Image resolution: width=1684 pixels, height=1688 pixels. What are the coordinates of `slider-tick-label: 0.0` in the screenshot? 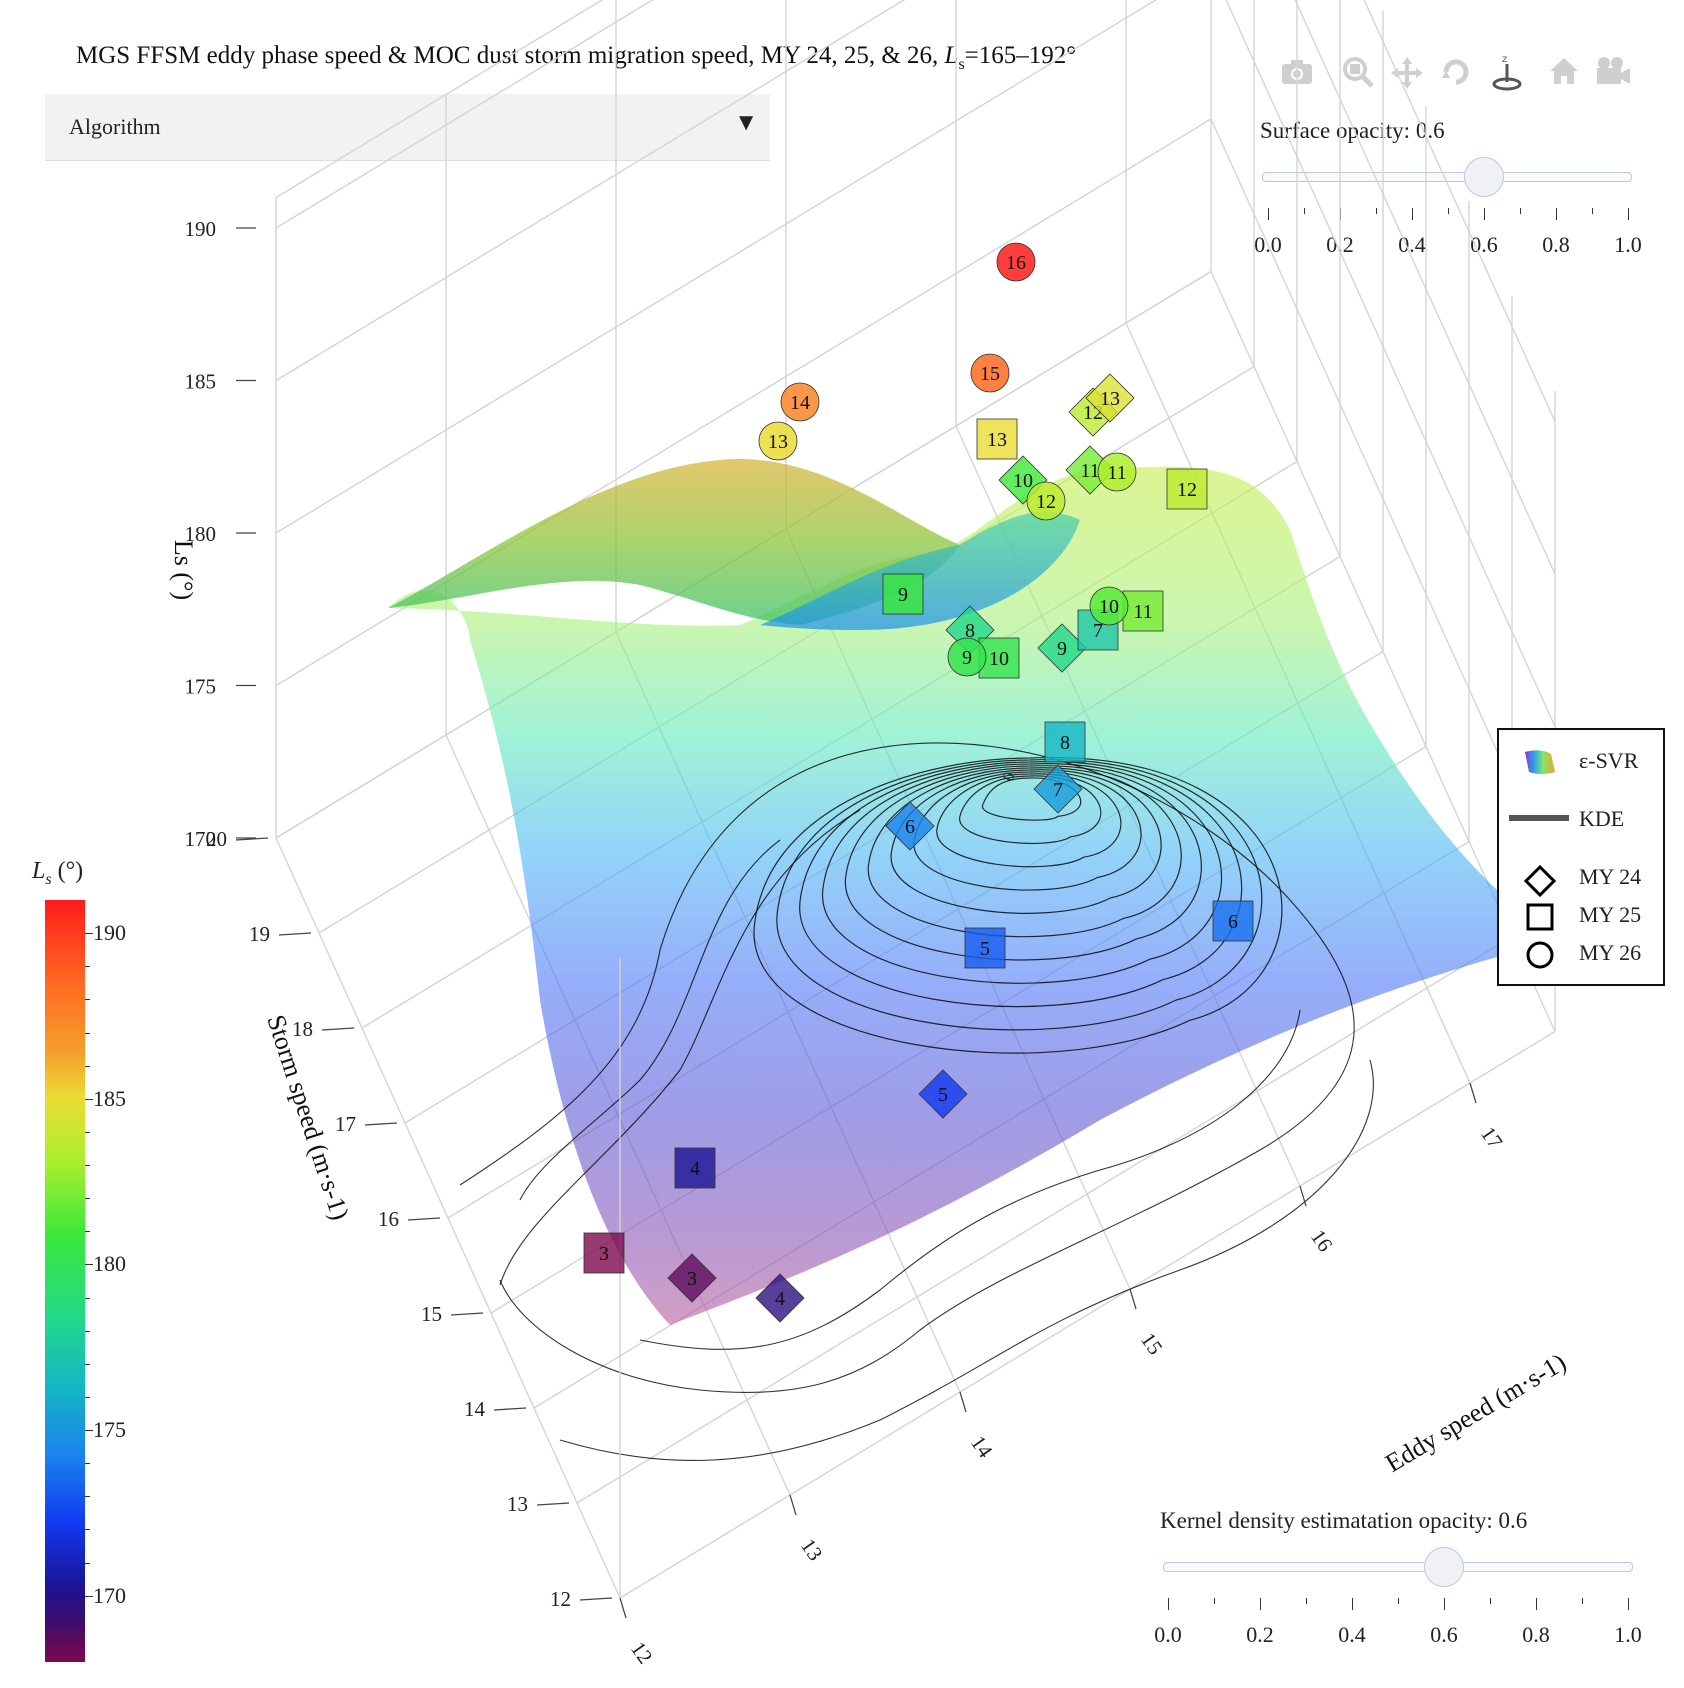 It's located at (1168, 1634).